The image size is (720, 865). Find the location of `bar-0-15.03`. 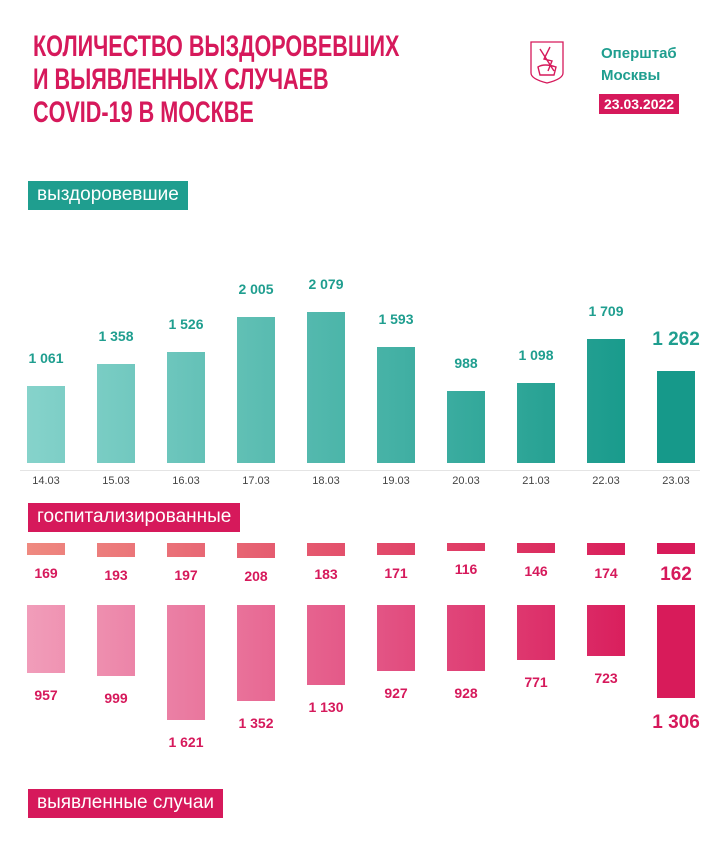

bar-0-15.03 is located at coordinates (116, 413).